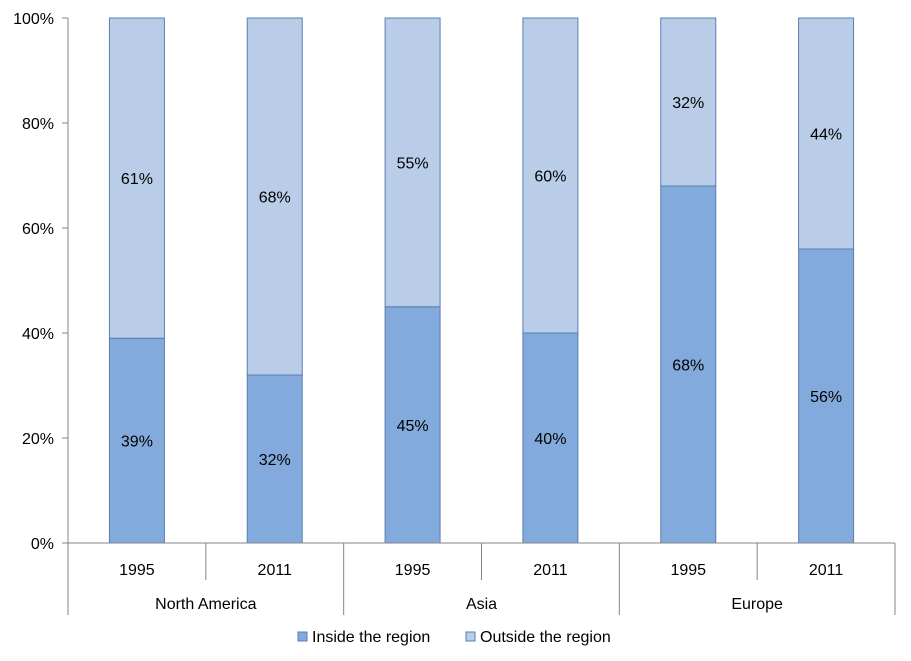 This screenshot has width=911, height=661. What do you see at coordinates (33, 19) in the screenshot?
I see `y-tick-label: 100%` at bounding box center [33, 19].